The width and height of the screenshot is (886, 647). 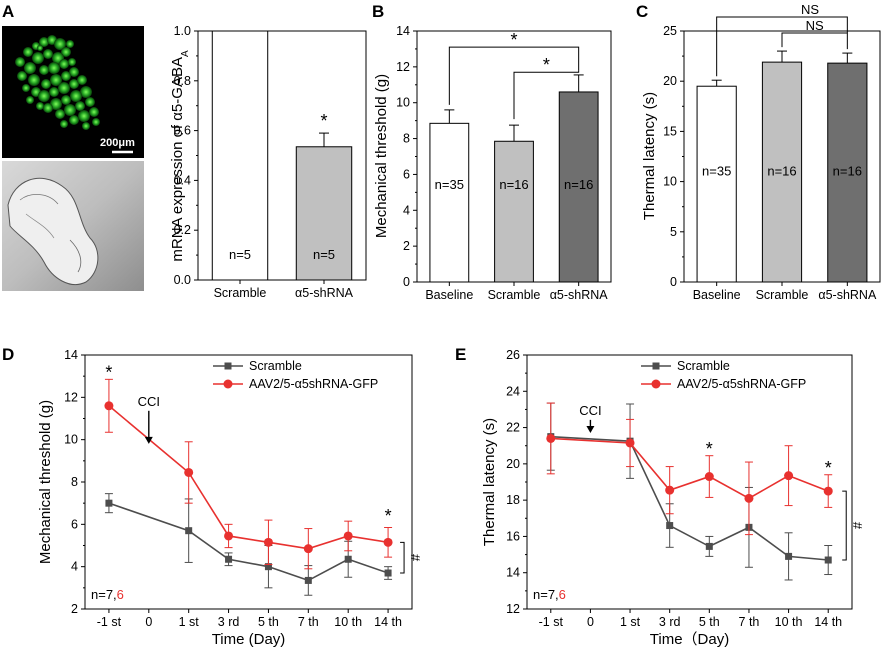 I want to click on significance-bracket, so click(x=814, y=40).